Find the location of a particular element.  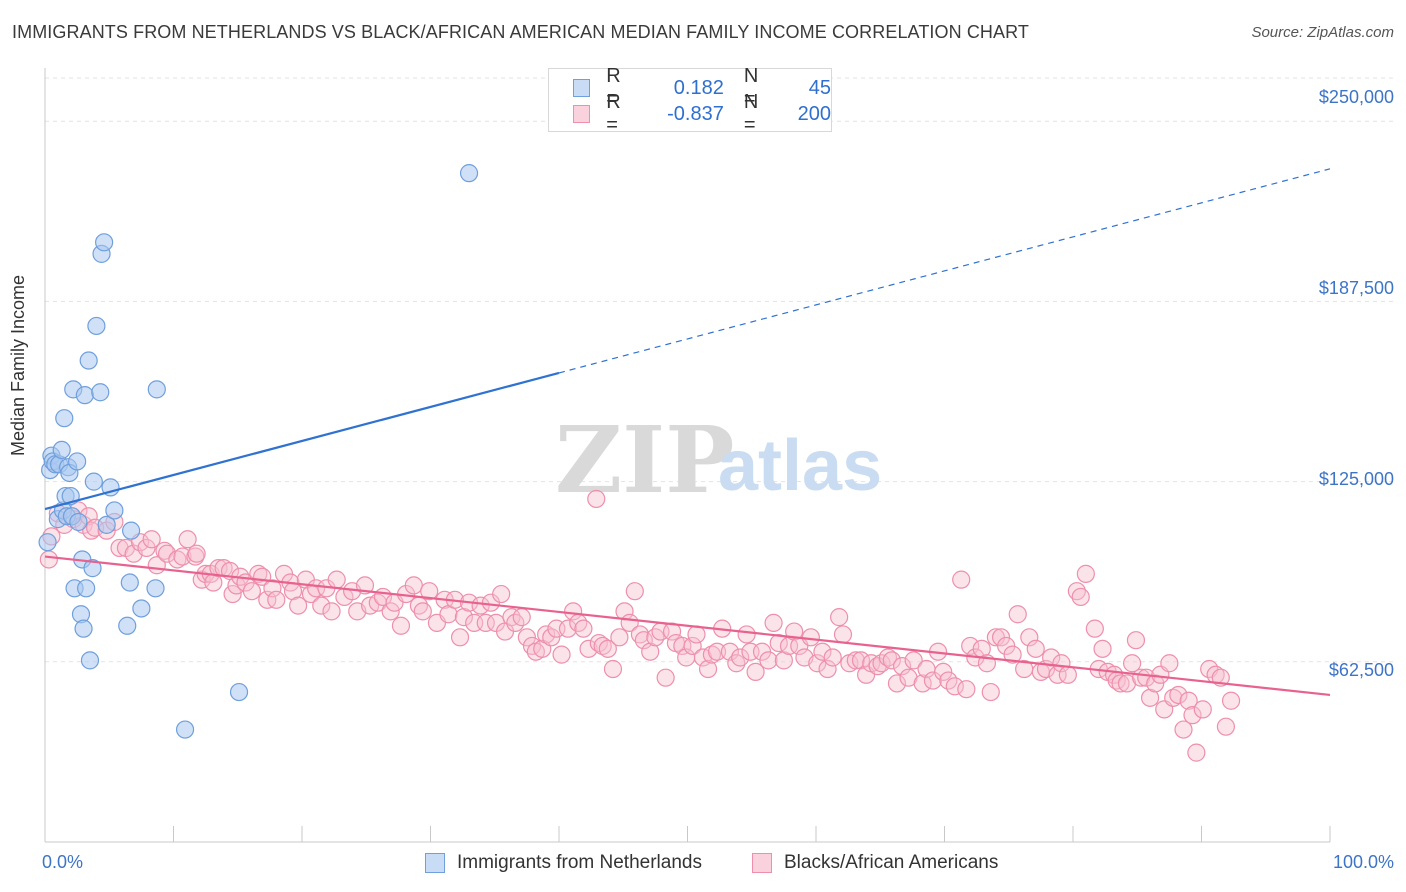

bottom-legend-label: Immigrants from Netherlands is located at coordinates (579, 862).